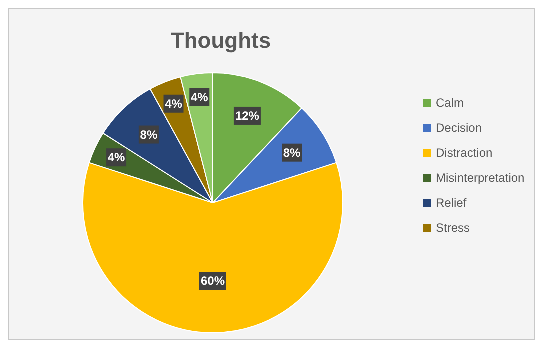  Describe the element at coordinates (450, 103) in the screenshot. I see `legend-label: Calm` at that location.